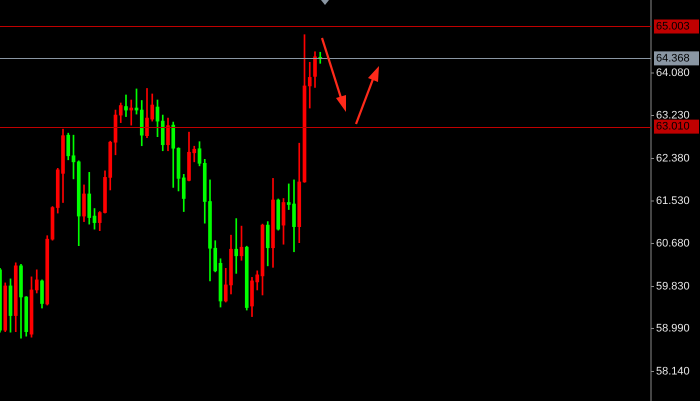 The image size is (700, 401). What do you see at coordinates (673, 158) in the screenshot?
I see `y-tick-label: 62.380` at bounding box center [673, 158].